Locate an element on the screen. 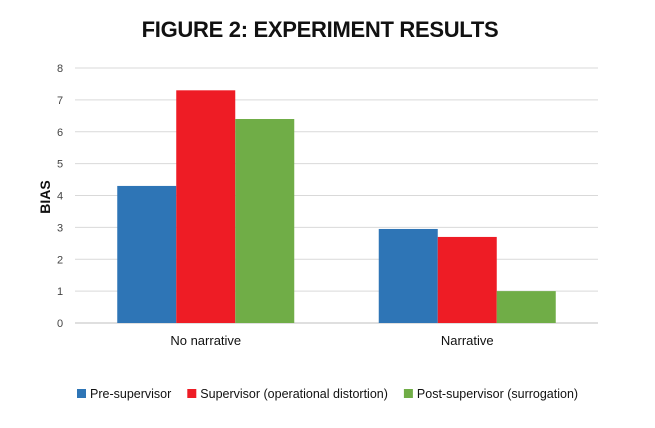 This screenshot has width=655, height=428. legend-item: Post-supervisor (surrogation) is located at coordinates (490, 394).